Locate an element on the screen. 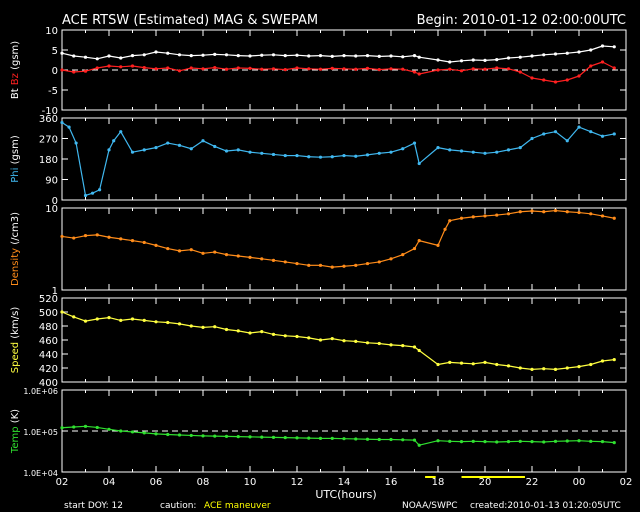 The height and width of the screenshot is (512, 640). y-tick-label: 5 is located at coordinates (55, 51).